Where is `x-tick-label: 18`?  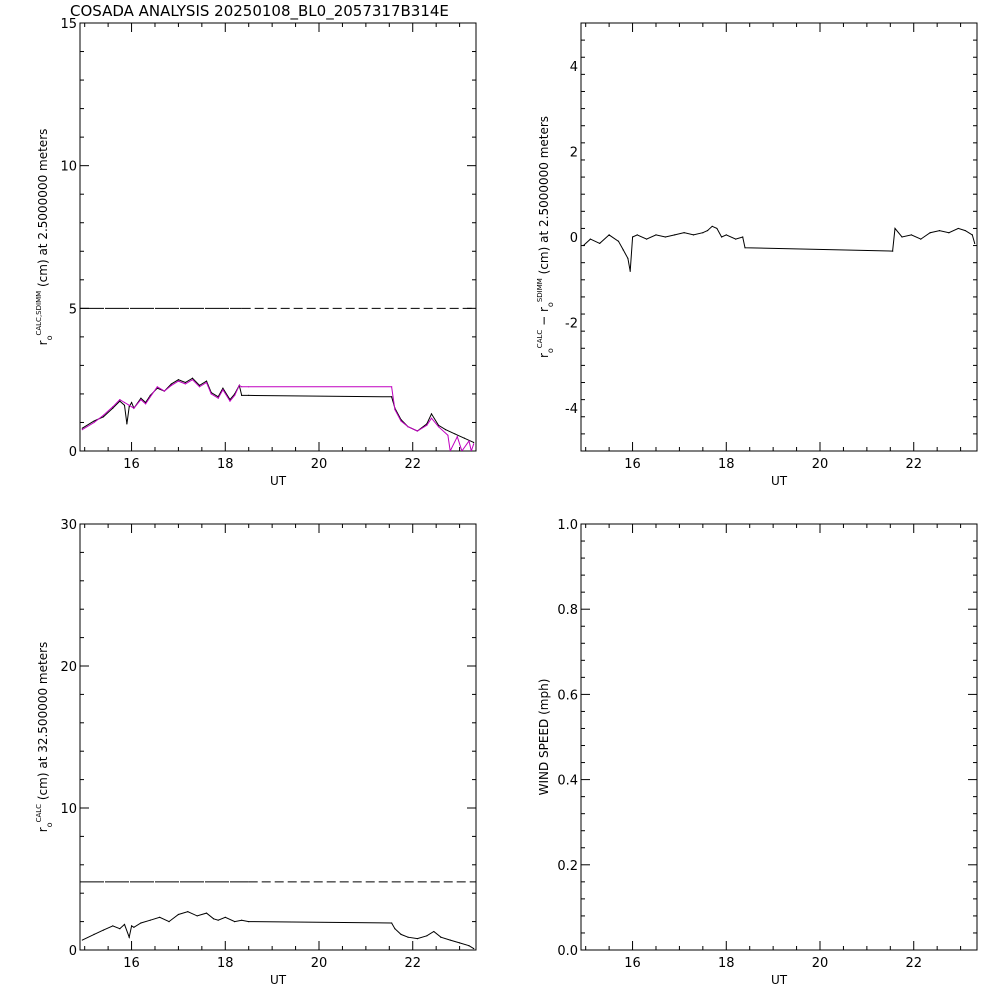
x-tick-label: 18 is located at coordinates (225, 464).